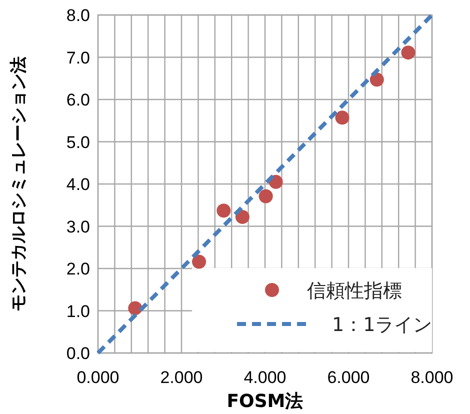 This screenshot has width=470, height=414. What do you see at coordinates (348, 377) in the screenshot?
I see `x-tick-label: 6.000` at bounding box center [348, 377].